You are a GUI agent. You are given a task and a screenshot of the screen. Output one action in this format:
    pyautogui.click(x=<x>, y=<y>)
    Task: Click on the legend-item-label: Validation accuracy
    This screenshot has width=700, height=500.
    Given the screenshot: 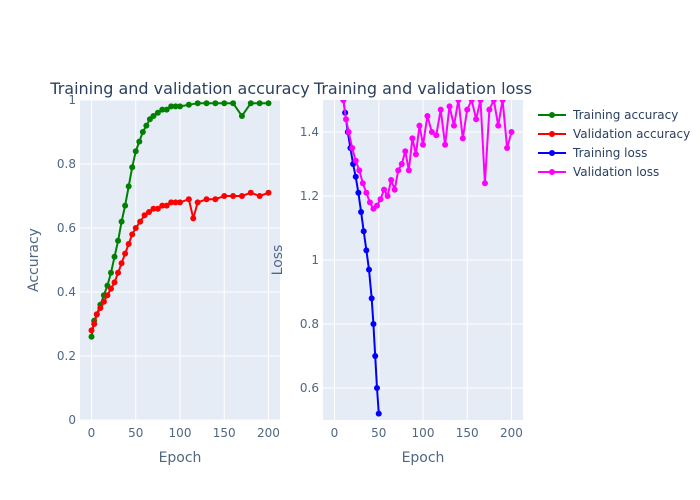 What is the action you would take?
    pyautogui.click(x=631, y=134)
    